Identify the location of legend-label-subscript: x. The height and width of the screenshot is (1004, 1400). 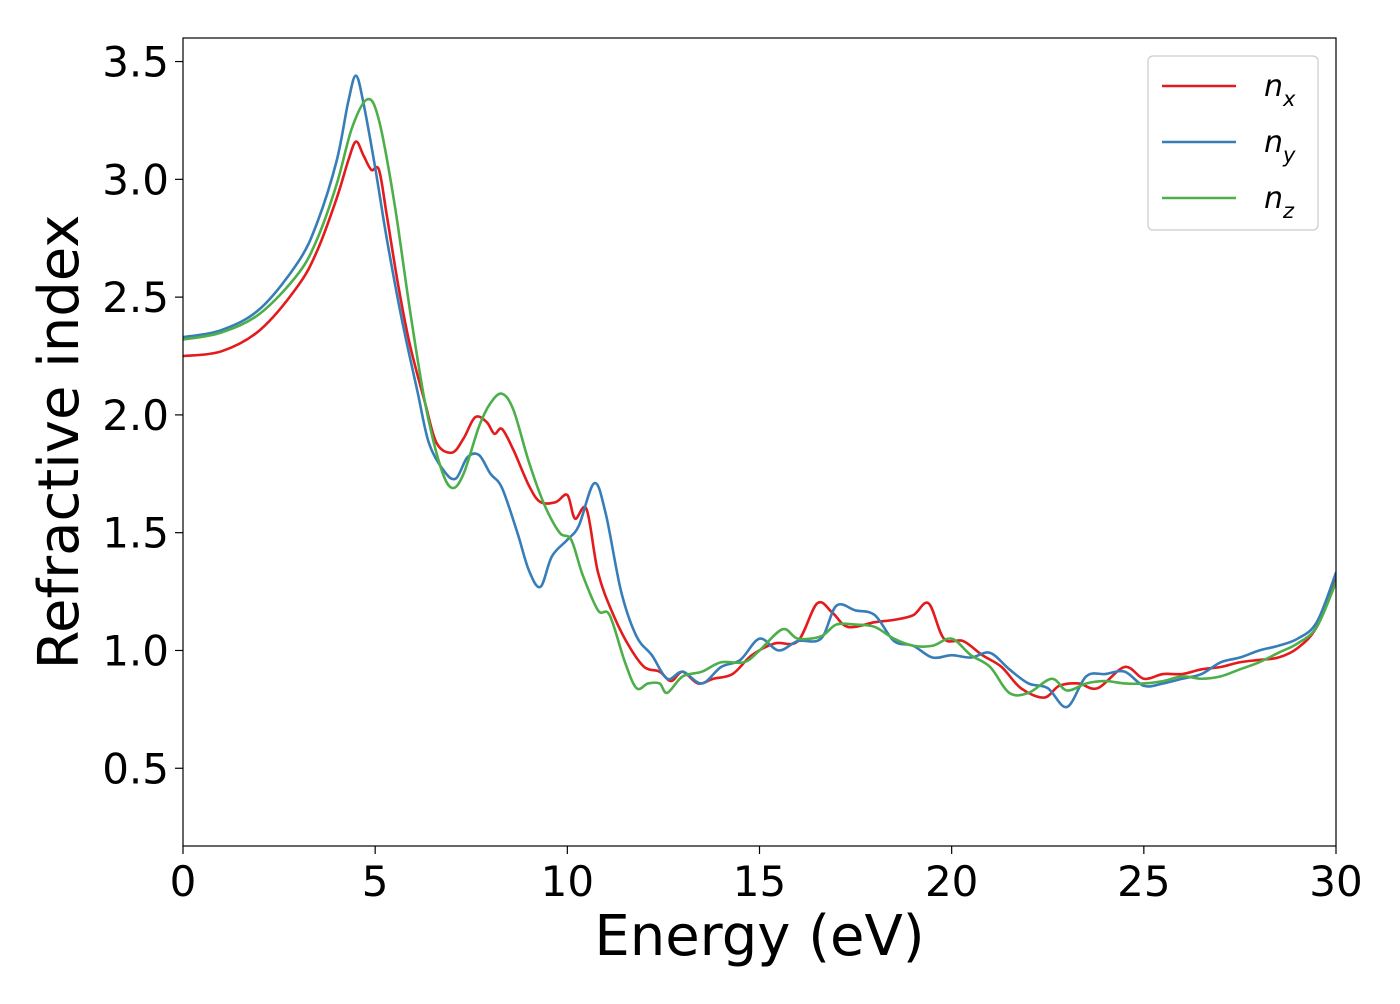
(1289, 99).